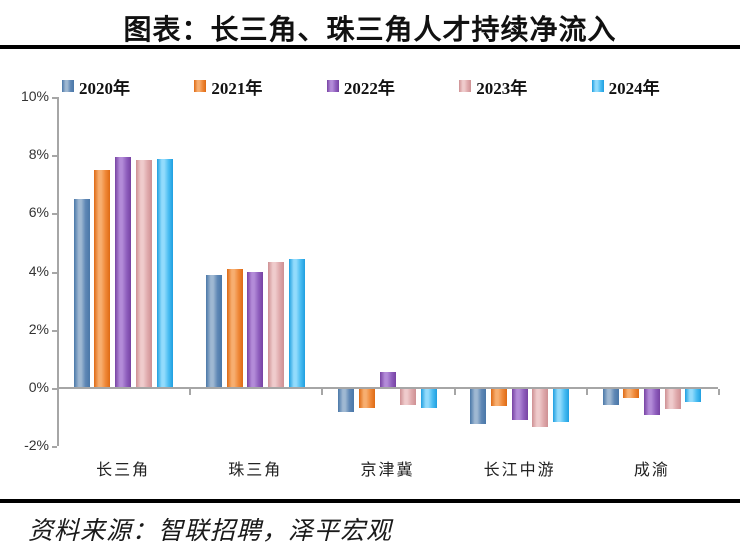 This screenshot has width=740, height=552. I want to click on chart-title: 图表：长三角、珠三角人才持续净流入, so click(370, 30).